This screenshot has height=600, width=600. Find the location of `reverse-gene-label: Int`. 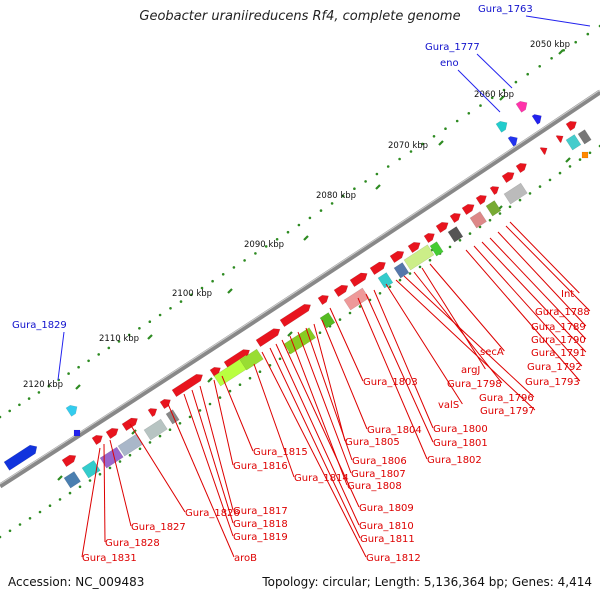

reverse-gene-label: Int is located at coordinates (567, 294).